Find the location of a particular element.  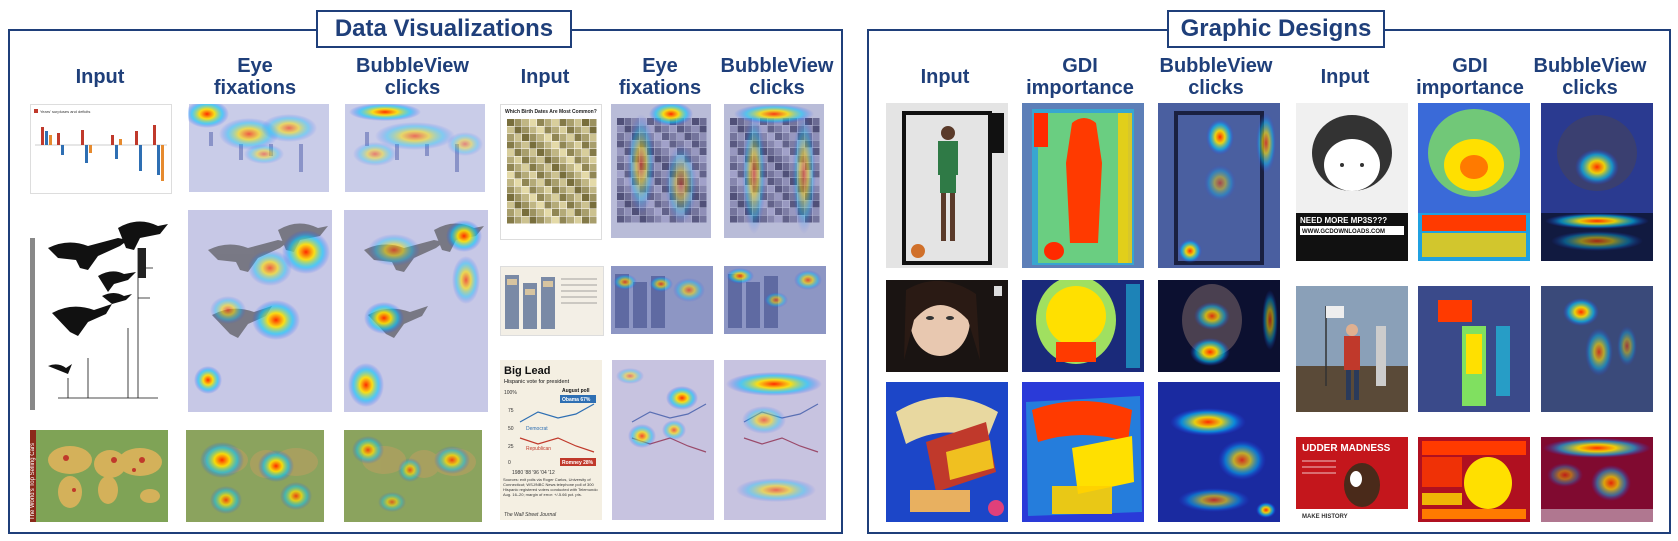

birth-dates-eye-fixation-heatmap is located at coordinates (661, 171).